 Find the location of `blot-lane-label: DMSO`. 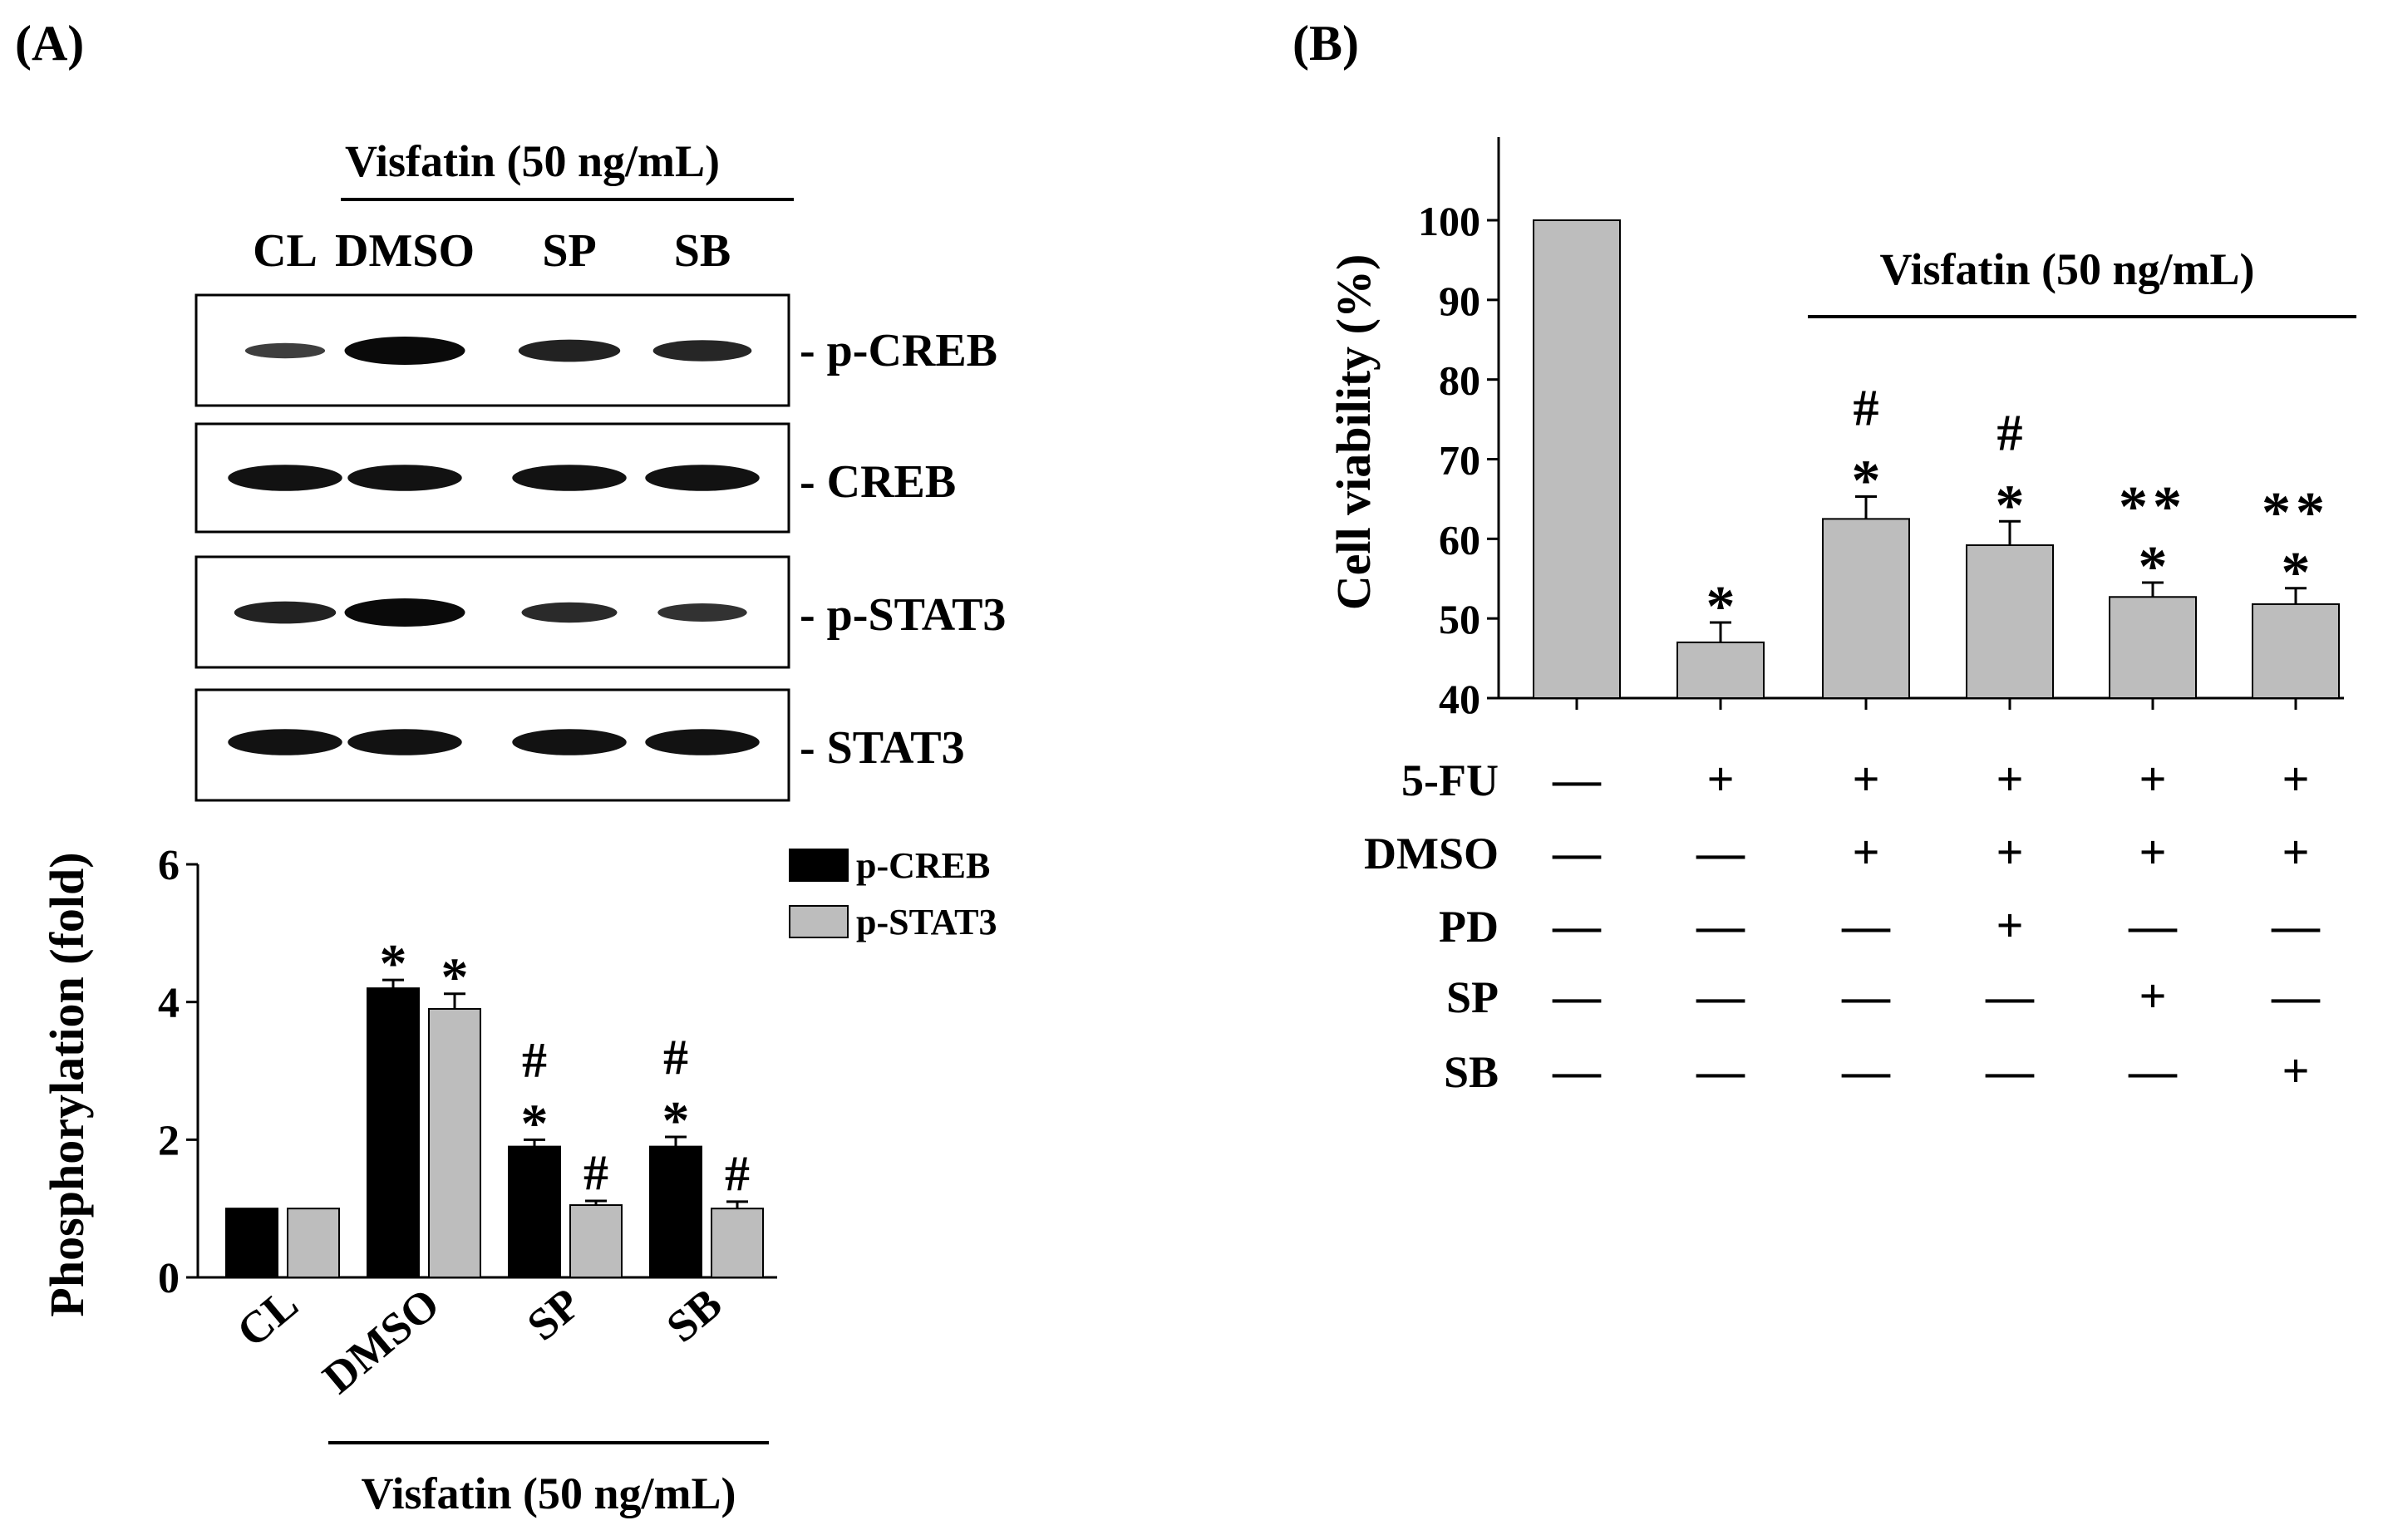

blot-lane-label: DMSO is located at coordinates (405, 251).